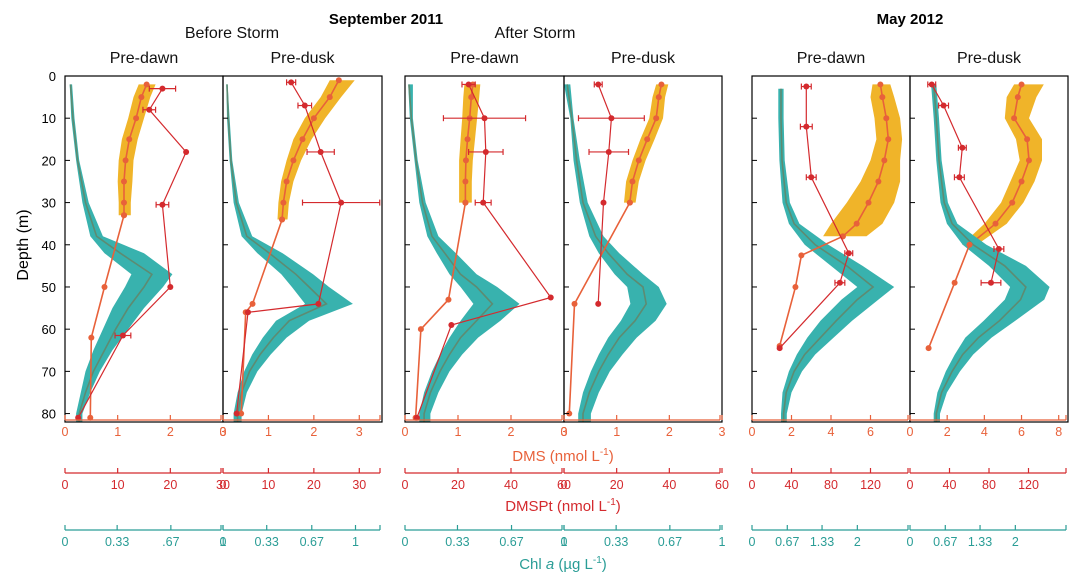 The image size is (1073, 574). I want to click on y-tick-label: 80, so click(49, 414).